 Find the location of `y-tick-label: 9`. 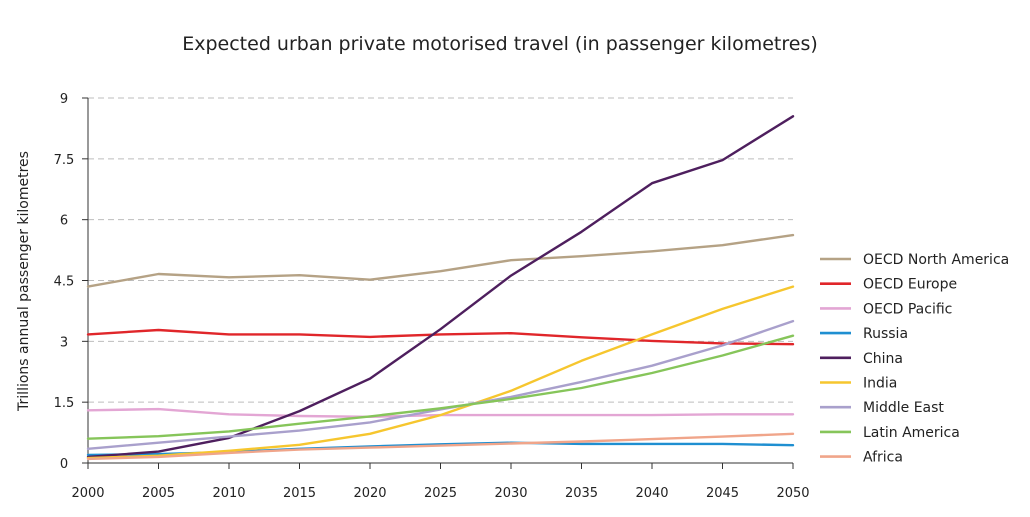

y-tick-label: 9 is located at coordinates (64, 99).